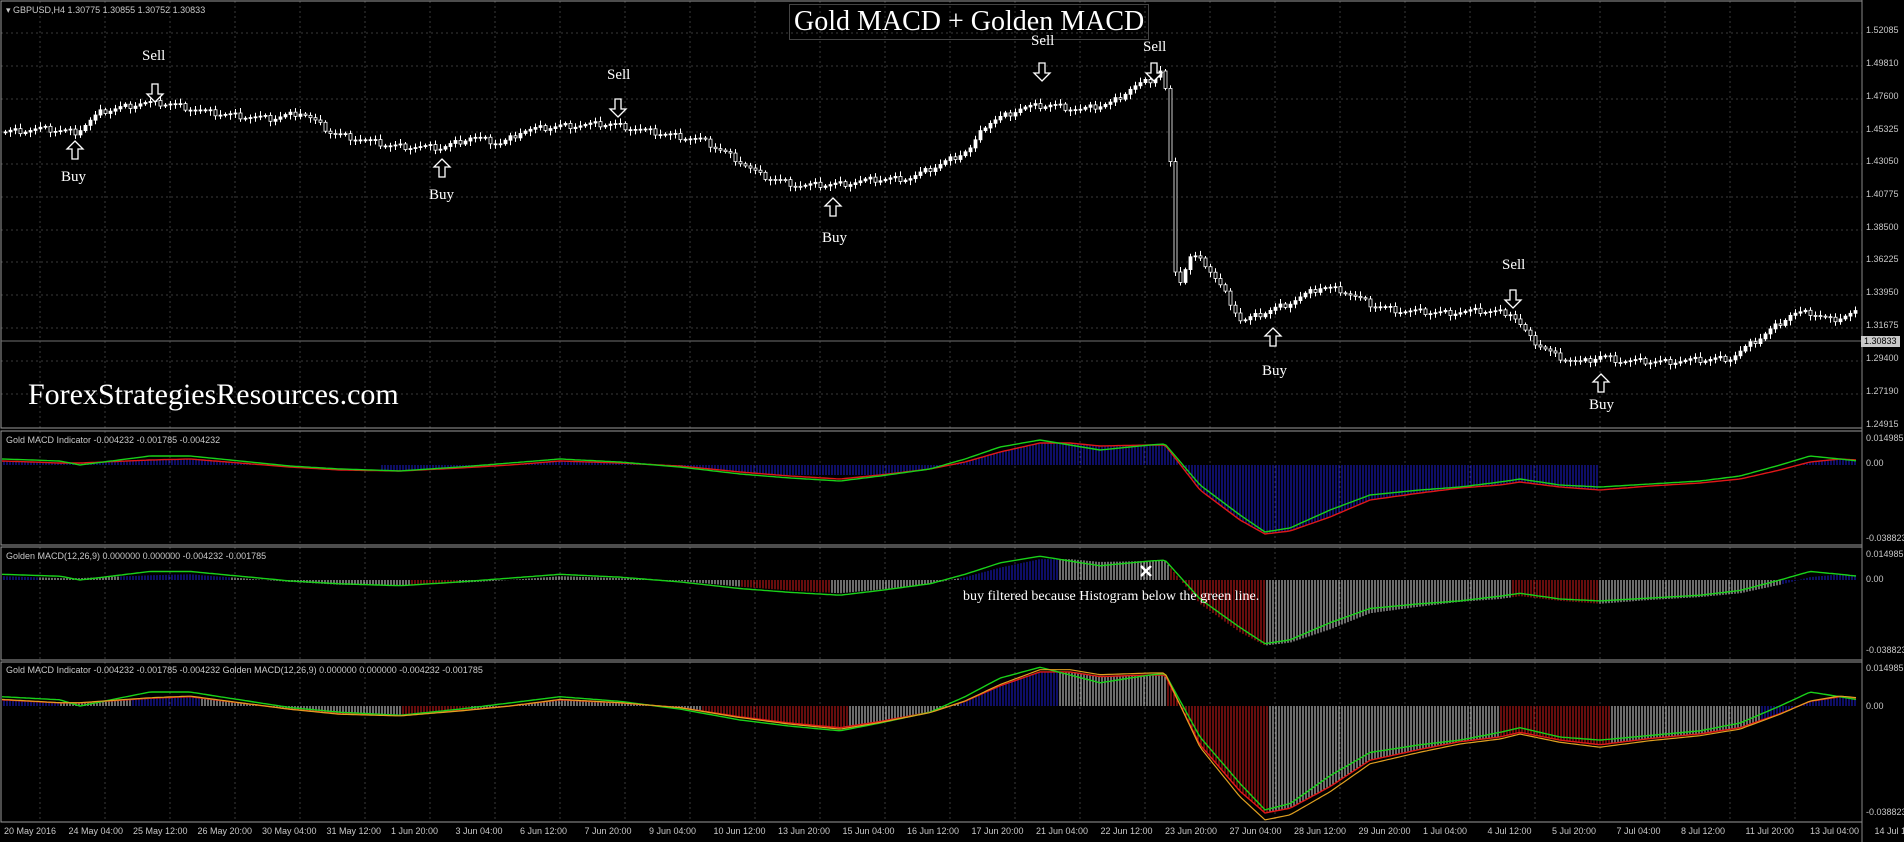 Image resolution: width=1904 pixels, height=842 pixels. What do you see at coordinates (997, 831) in the screenshot?
I see `time-label: 17 Jun 20:00` at bounding box center [997, 831].